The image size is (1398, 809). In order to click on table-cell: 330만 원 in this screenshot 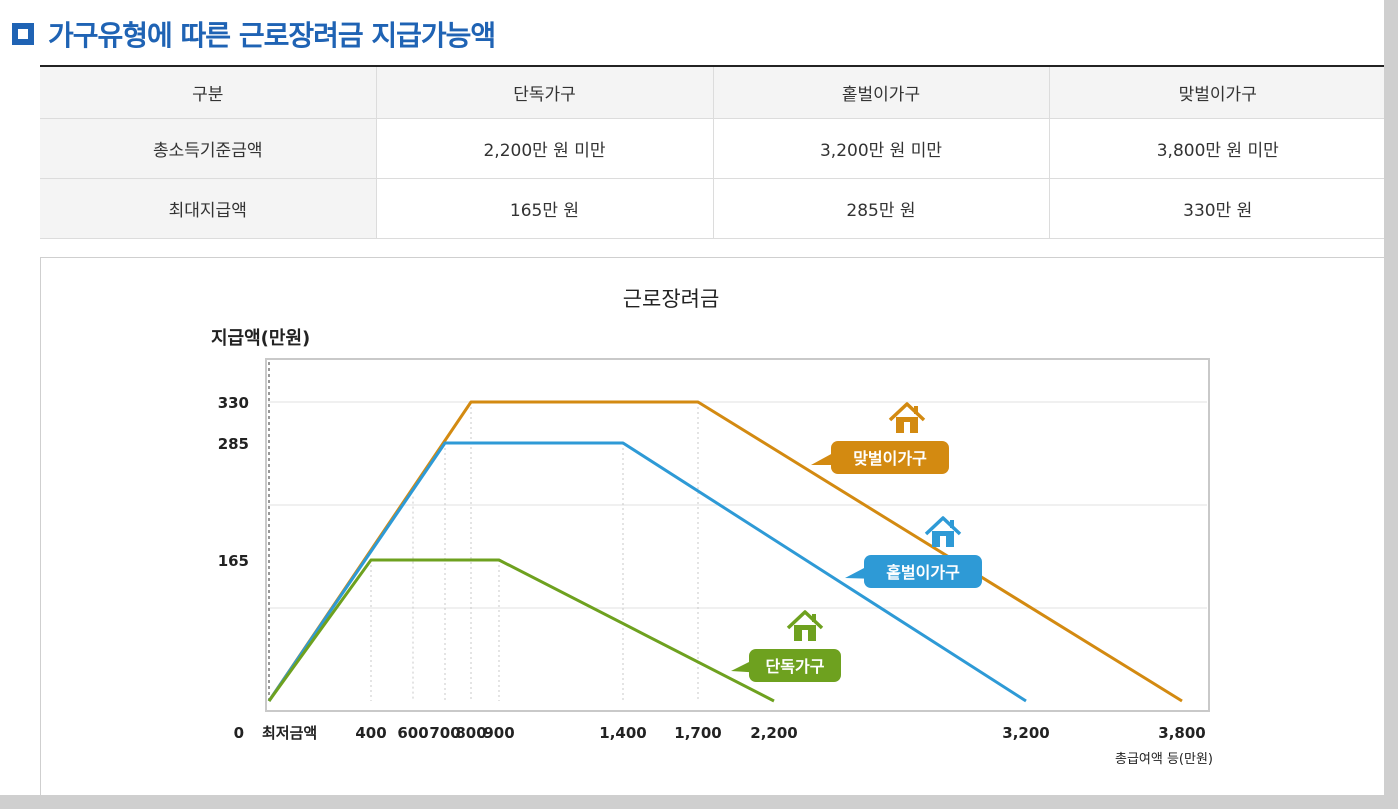, I will do `click(1216, 208)`.